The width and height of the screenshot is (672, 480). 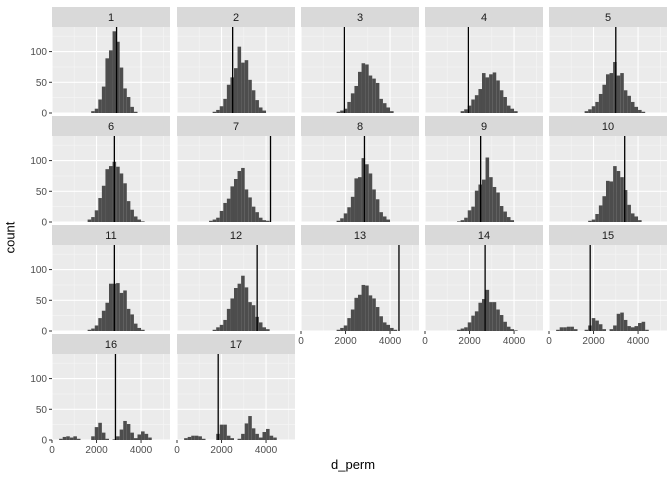 What do you see at coordinates (482, 286) in the screenshot?
I see `facet-panel-14: 14 0 2000 4000` at bounding box center [482, 286].